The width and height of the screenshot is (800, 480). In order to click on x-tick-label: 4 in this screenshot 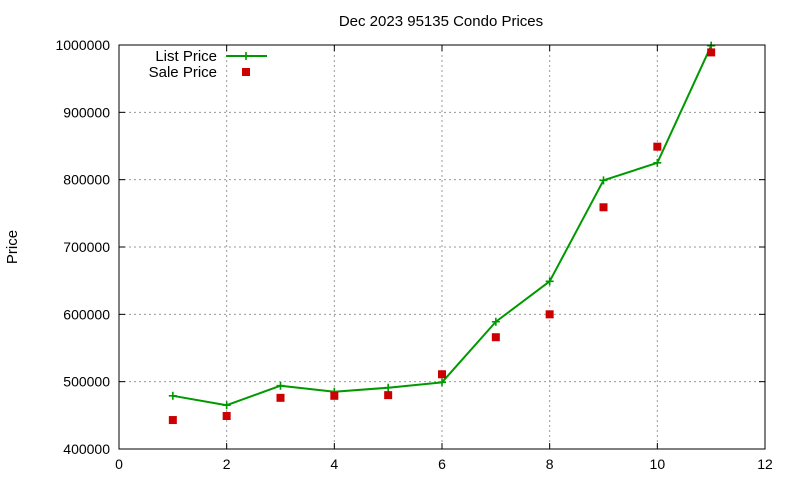, I will do `click(334, 464)`.